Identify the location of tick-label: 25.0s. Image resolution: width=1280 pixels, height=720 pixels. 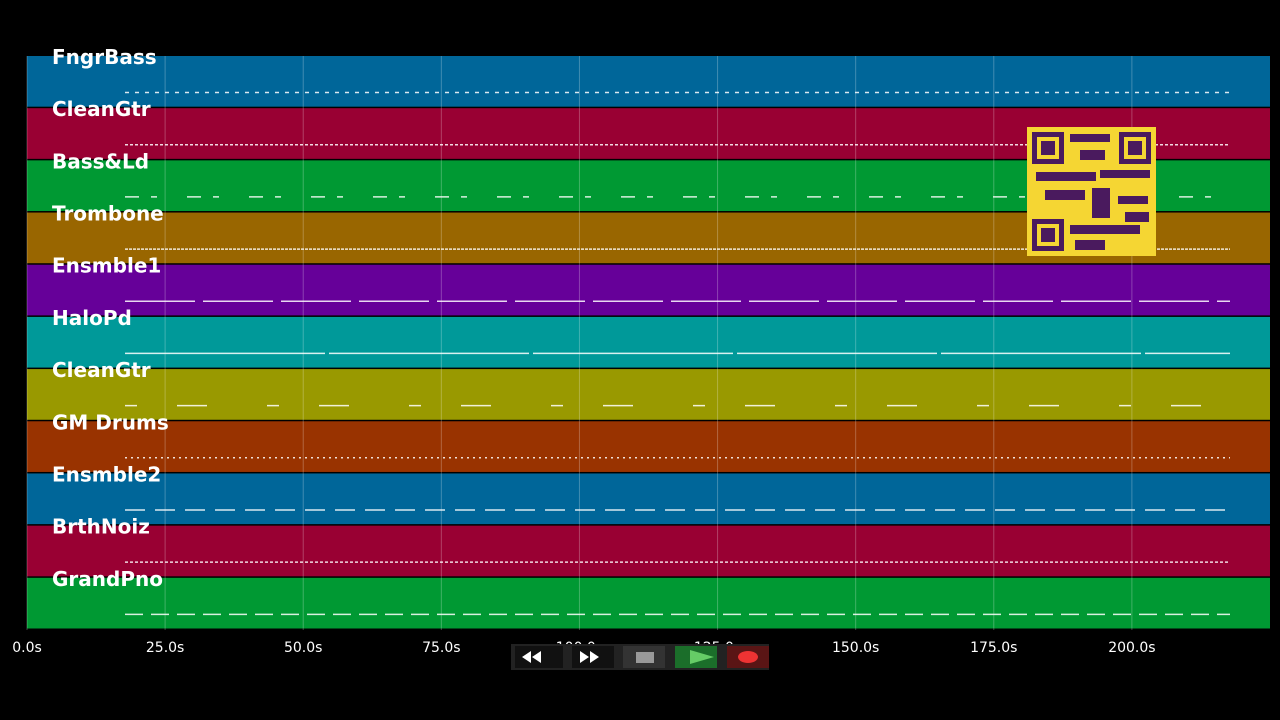
(165, 648).